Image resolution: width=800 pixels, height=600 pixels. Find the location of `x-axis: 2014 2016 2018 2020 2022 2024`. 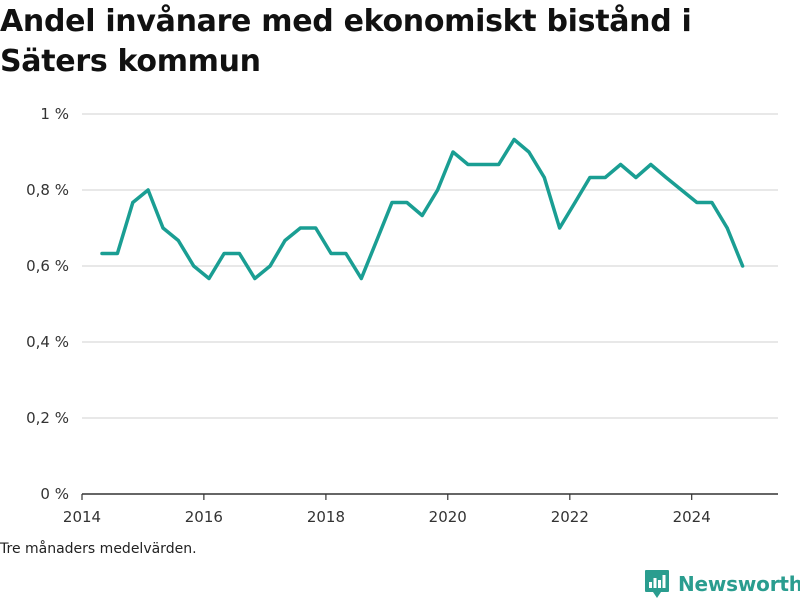

x-axis: 2014 2016 2018 2020 2022 2024 is located at coordinates (420, 509).